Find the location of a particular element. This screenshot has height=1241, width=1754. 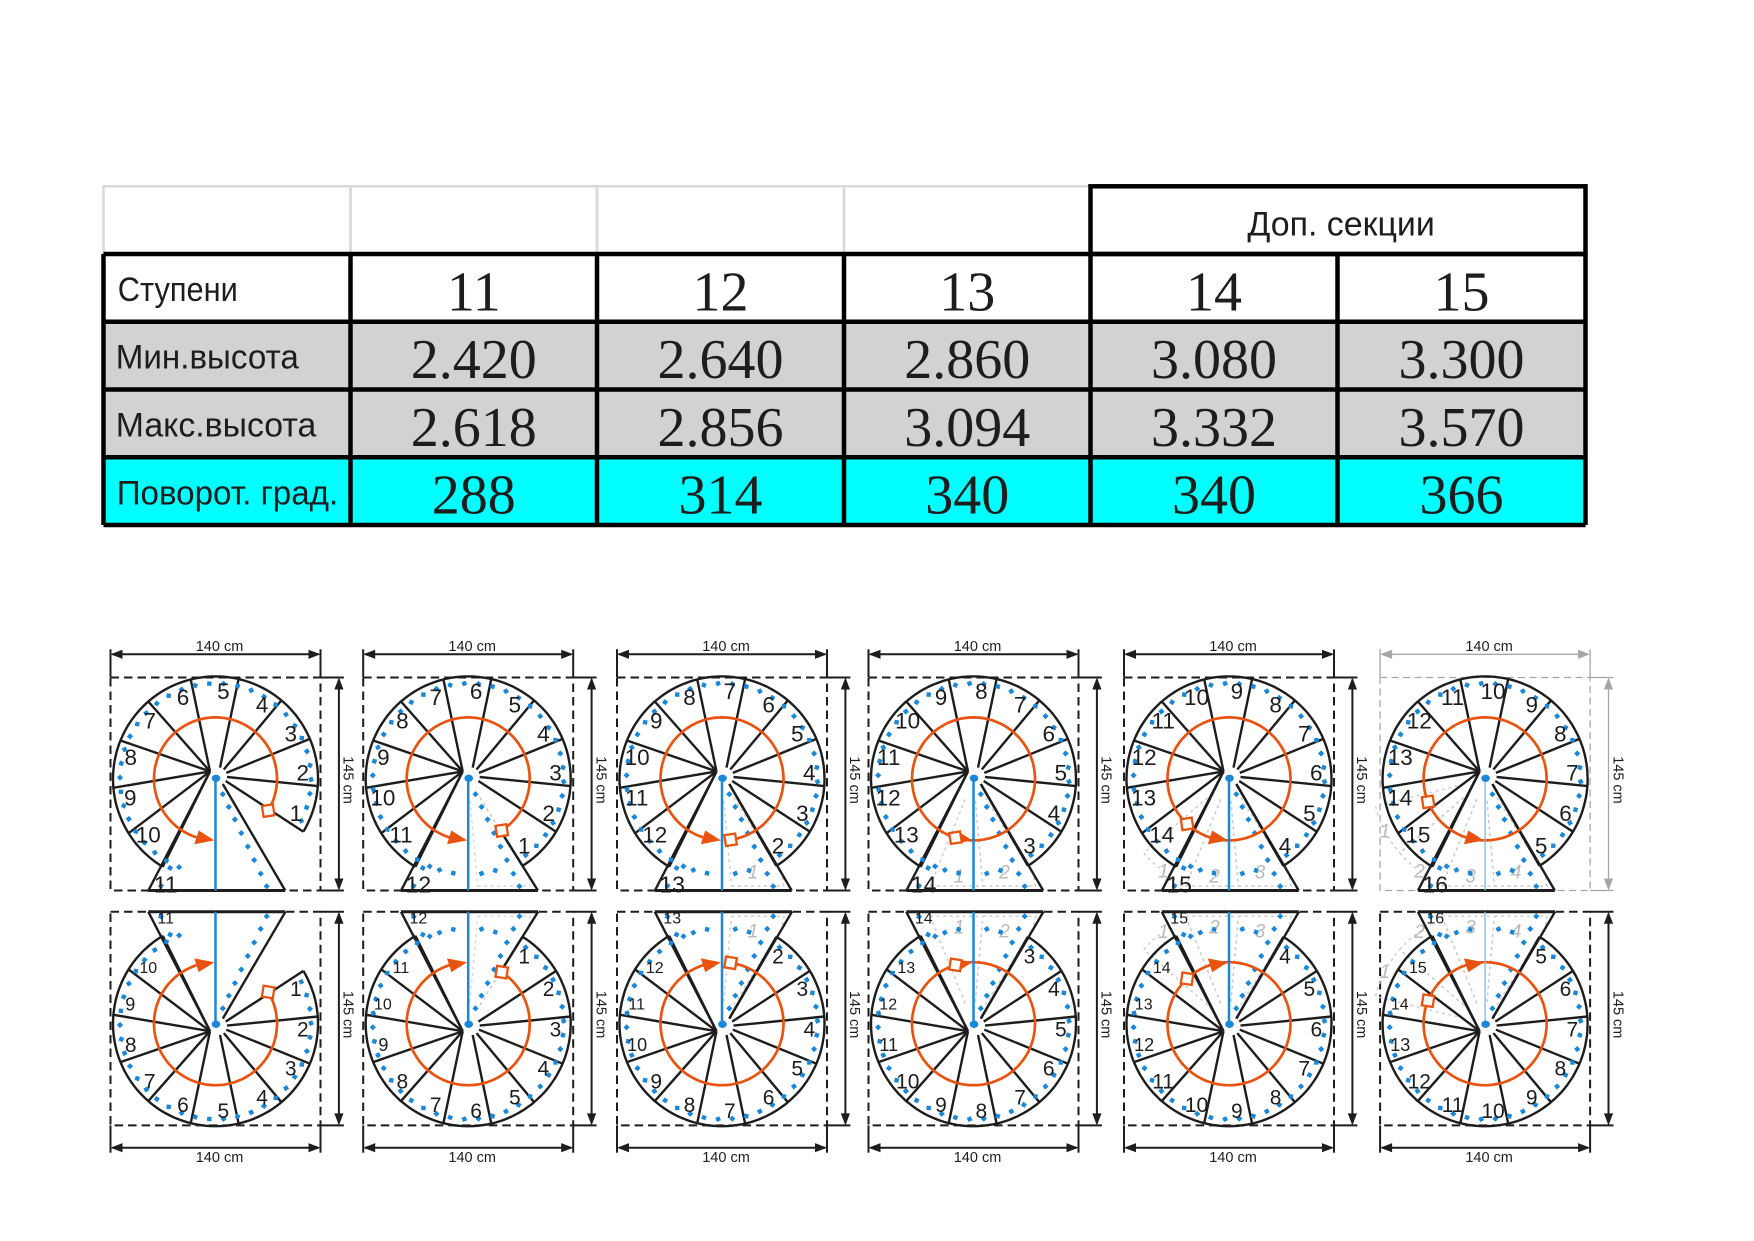

svg-text: 3.094 is located at coordinates (967, 428).